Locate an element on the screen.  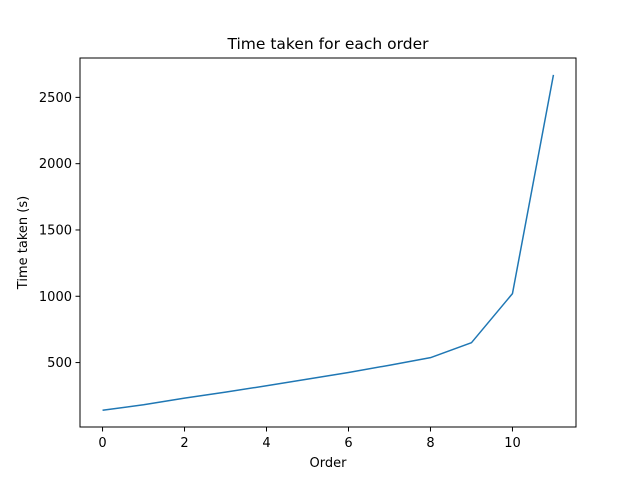
x-tick-label: 6 is located at coordinates (348, 443).